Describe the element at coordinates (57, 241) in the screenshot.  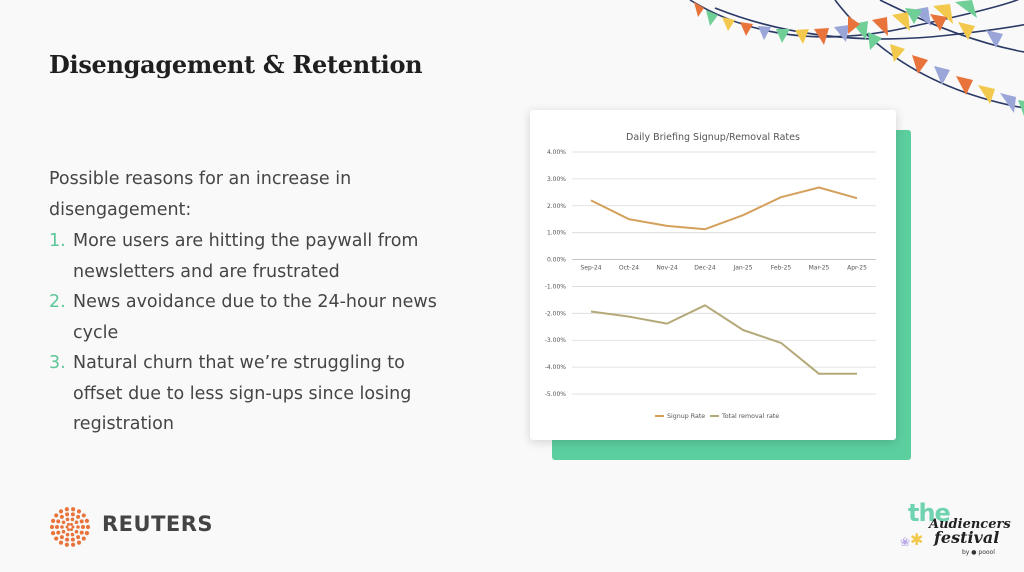
I see `reason-number: 1.` at that location.